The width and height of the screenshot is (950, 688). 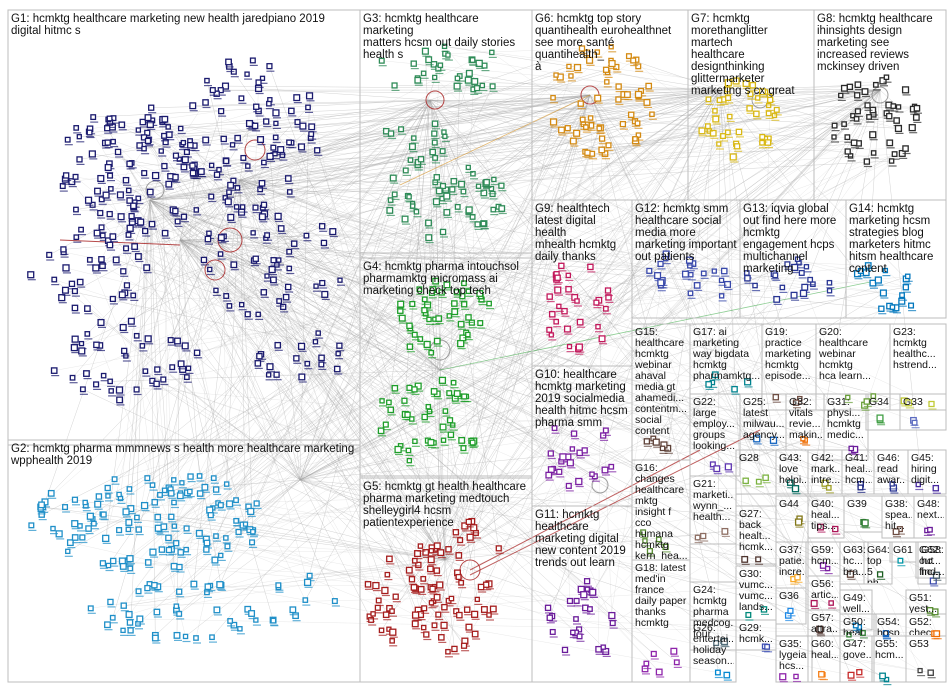 What do you see at coordinates (914, 422) in the screenshot?
I see `node-g33` at bounding box center [914, 422].